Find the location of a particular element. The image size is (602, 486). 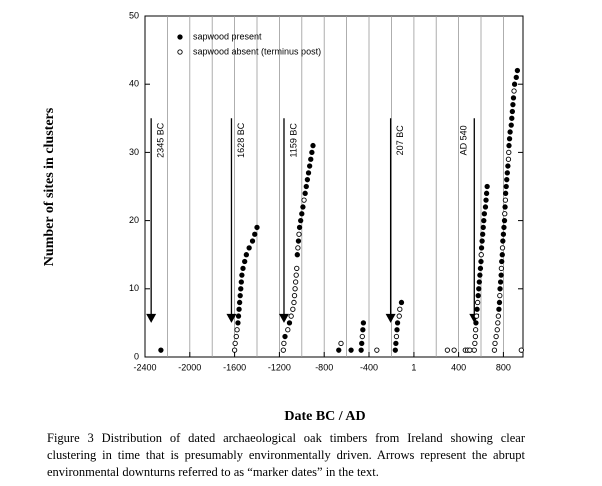

marker-date-label: 207 BC is located at coordinates (400, 140).